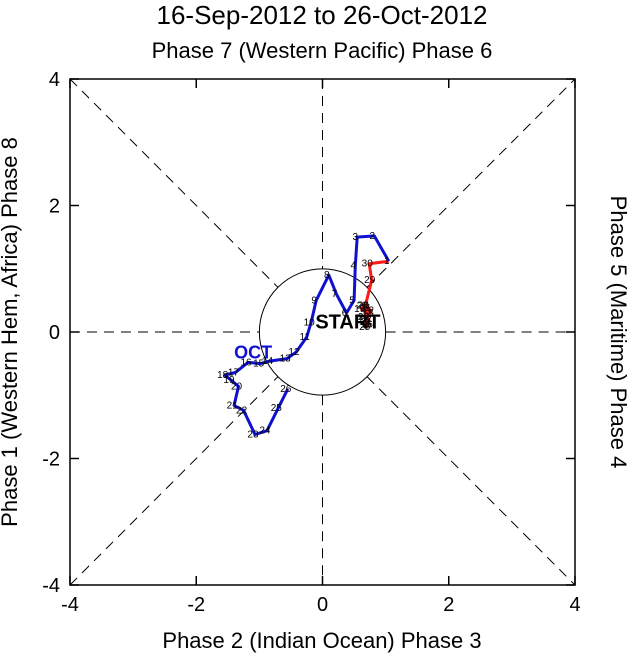 The height and width of the screenshot is (656, 628). Describe the element at coordinates (310, 323) in the screenshot. I see `day-label: 10` at that location.